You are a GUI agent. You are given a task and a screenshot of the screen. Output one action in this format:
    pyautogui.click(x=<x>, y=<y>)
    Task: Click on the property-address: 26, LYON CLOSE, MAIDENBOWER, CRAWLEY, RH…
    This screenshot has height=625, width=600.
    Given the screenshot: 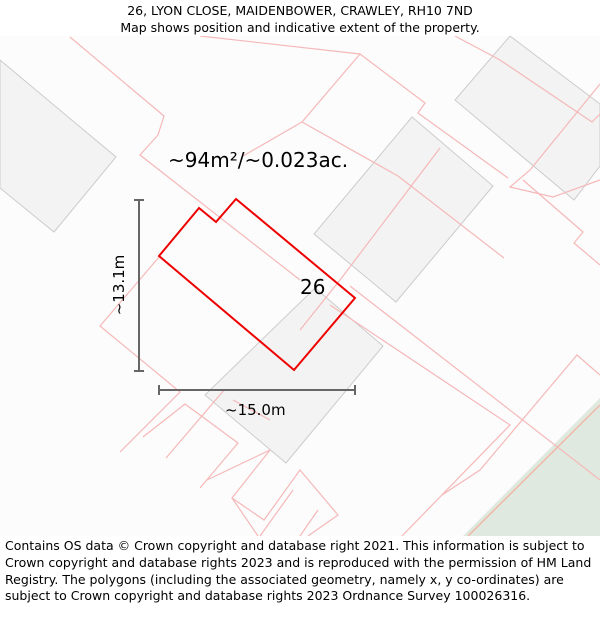 What is the action you would take?
    pyautogui.click(x=300, y=10)
    